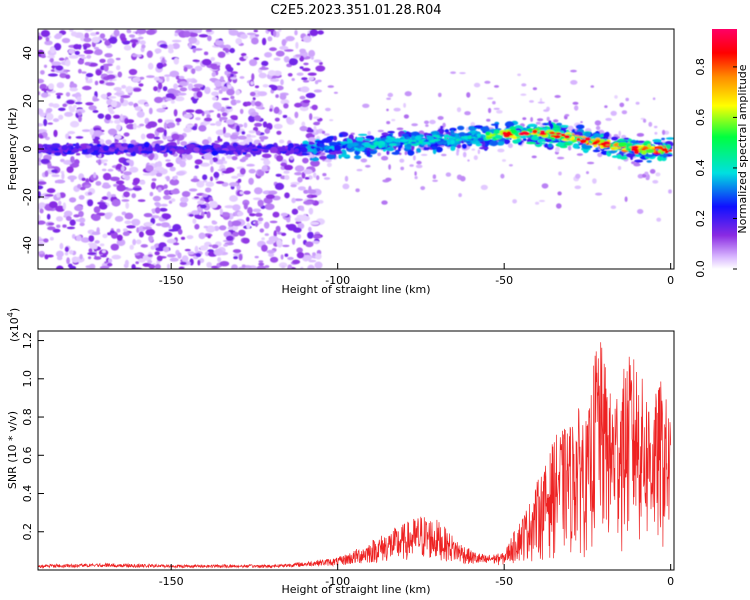  What do you see at coordinates (670, 581) in the screenshot?
I see `snr-x-tick-label: 0` at bounding box center [670, 581].